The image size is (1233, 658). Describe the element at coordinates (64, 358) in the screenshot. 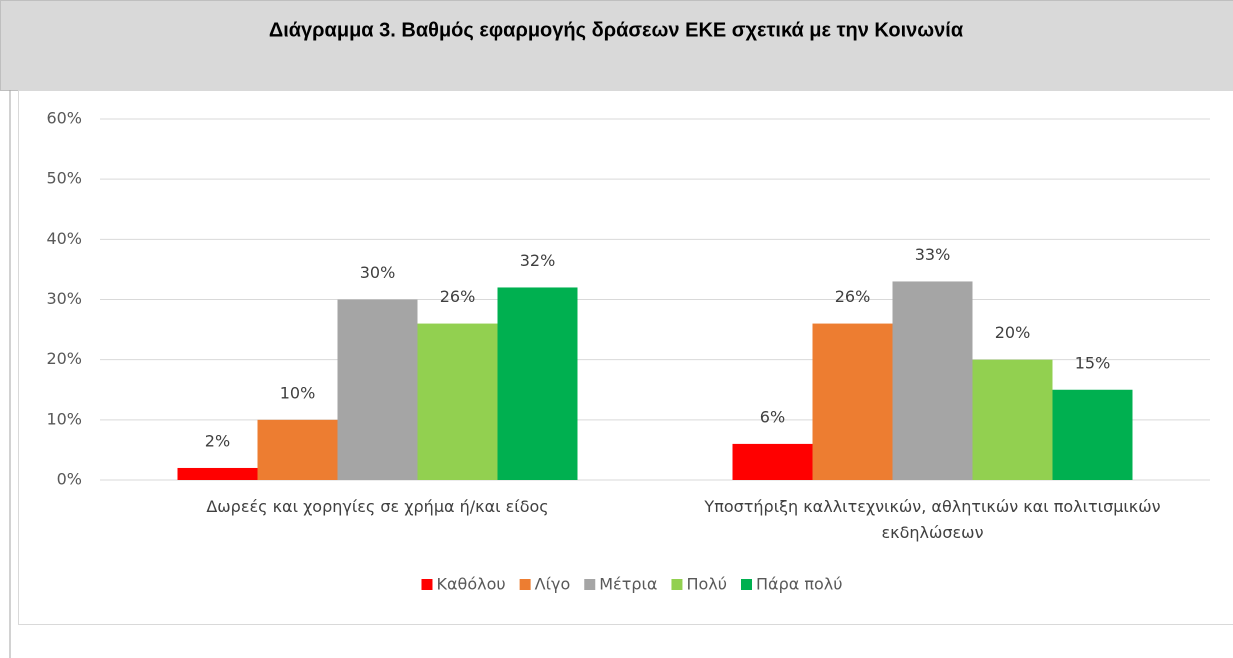

I see `y-tick-label: 20%` at that location.